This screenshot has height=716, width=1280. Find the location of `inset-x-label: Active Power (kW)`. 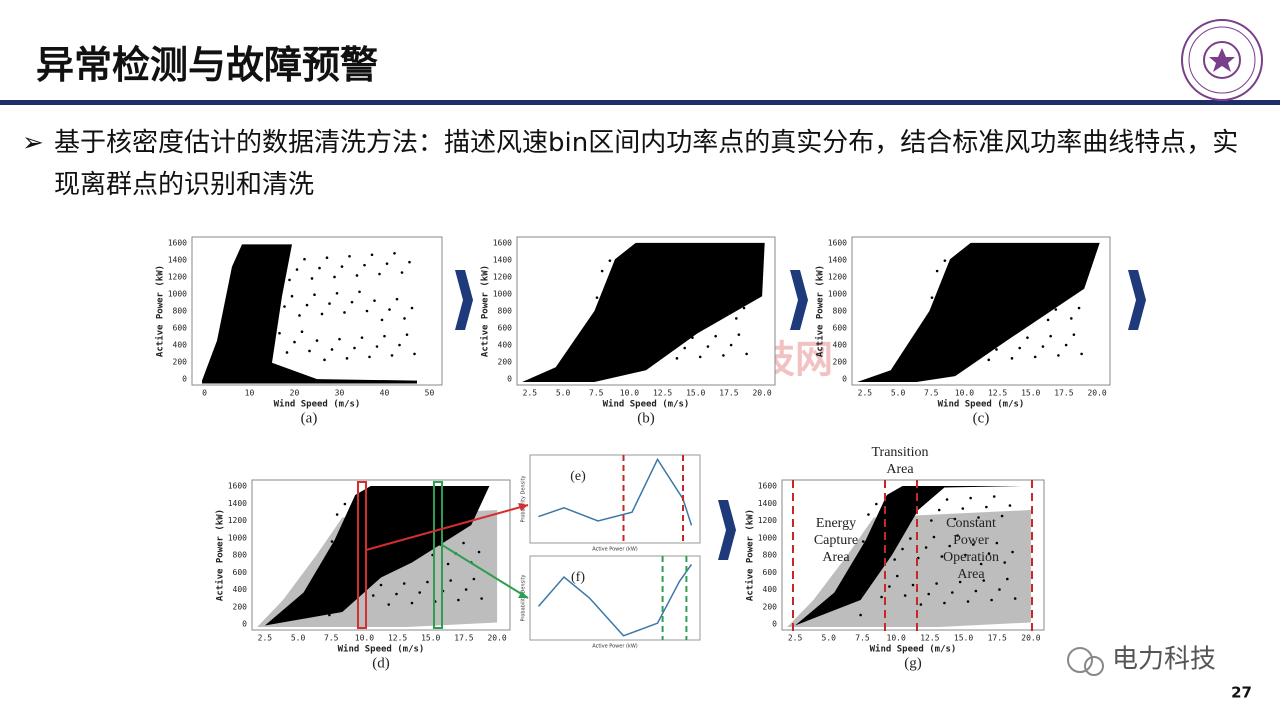

inset-x-label: Active Power (kW) is located at coordinates (615, 647).